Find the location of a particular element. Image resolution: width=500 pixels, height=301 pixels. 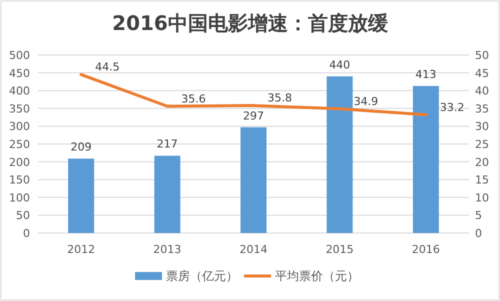

data-label: 33.2 is located at coordinates (452, 107).